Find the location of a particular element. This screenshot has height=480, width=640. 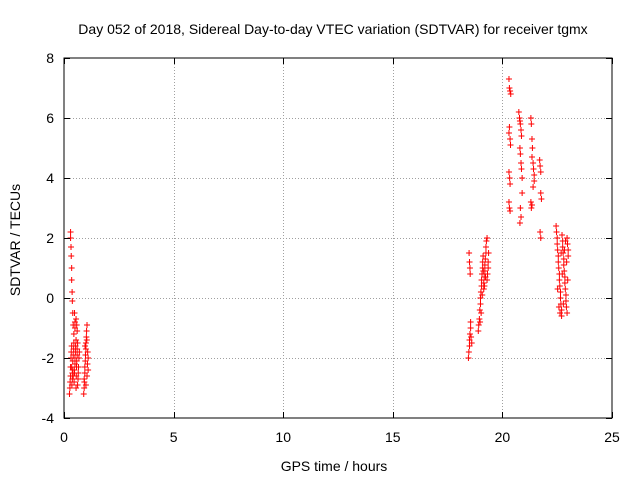

y-tick-labels: -4 -2 0 2 4 6 8 is located at coordinates (48, 238).